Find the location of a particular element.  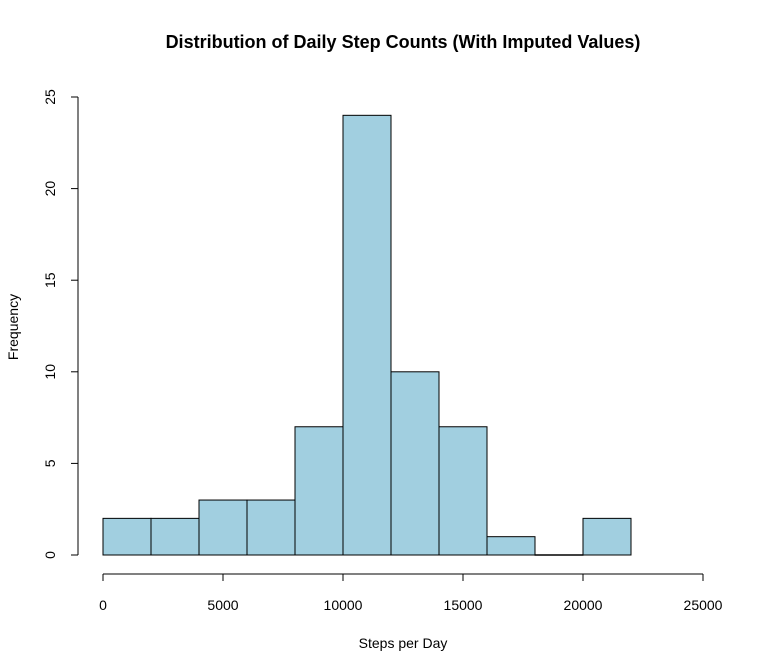

x-axis: 0 5000 10000 15000 20000 25000 is located at coordinates (411, 593).